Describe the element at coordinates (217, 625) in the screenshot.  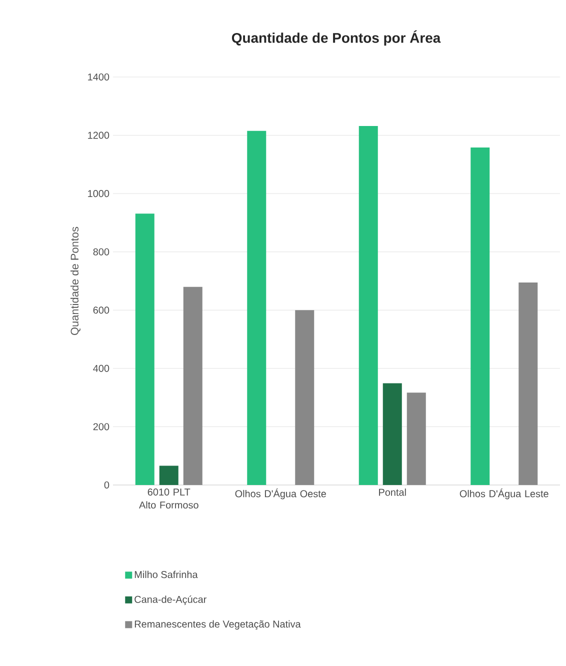
I see `legend-label: Remanescentes de Vegetação Nativa` at that location.